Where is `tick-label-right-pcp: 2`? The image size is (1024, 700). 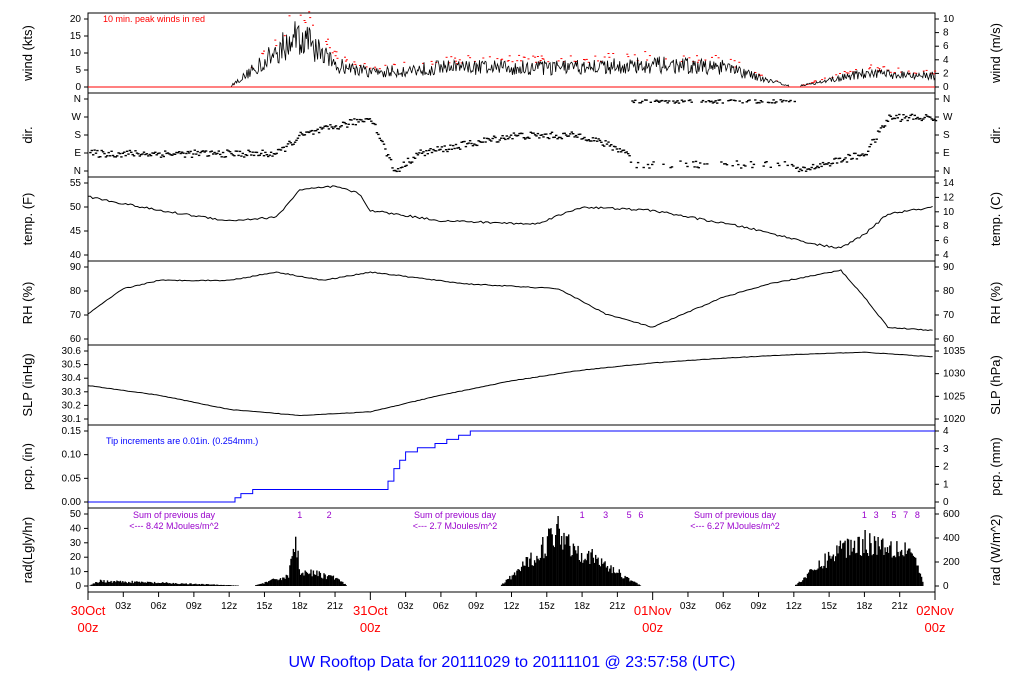 tick-label-right-pcp: 2 is located at coordinates (946, 467).